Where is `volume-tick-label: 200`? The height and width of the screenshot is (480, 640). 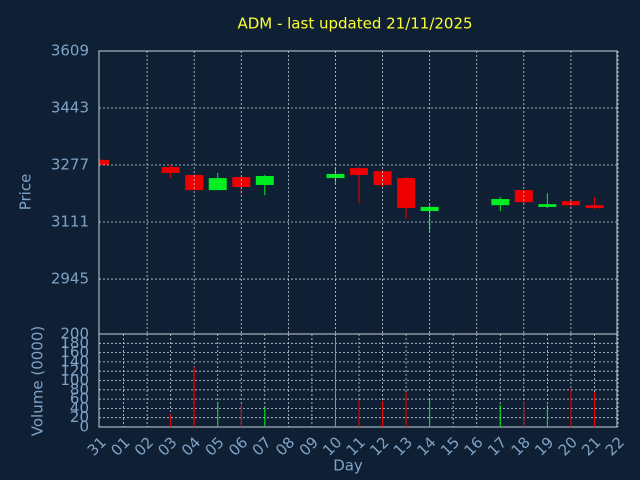
volume-tick-label: 200 is located at coordinates (74, 334).